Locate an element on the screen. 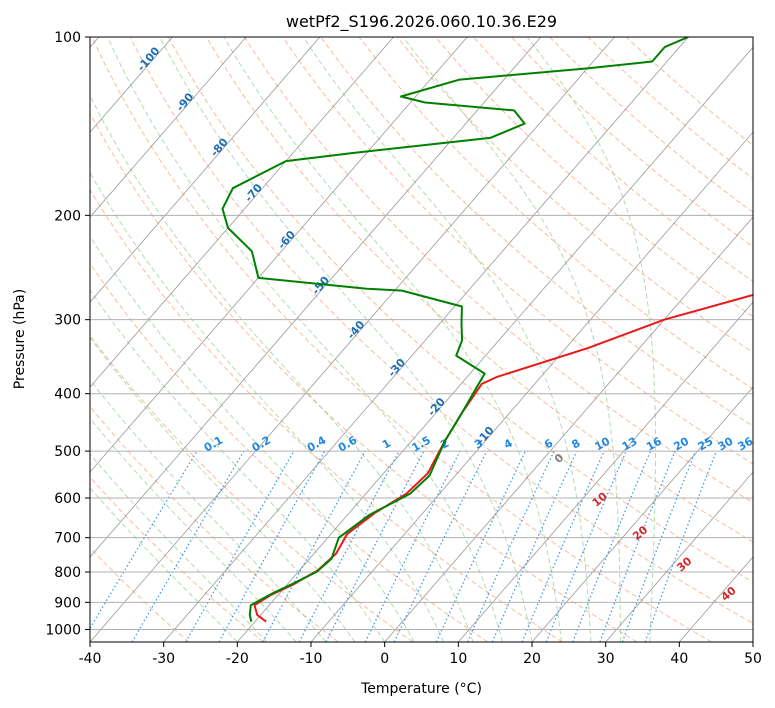 This screenshot has width=775, height=708. y-tick-label: 1000 is located at coordinates (63, 630).